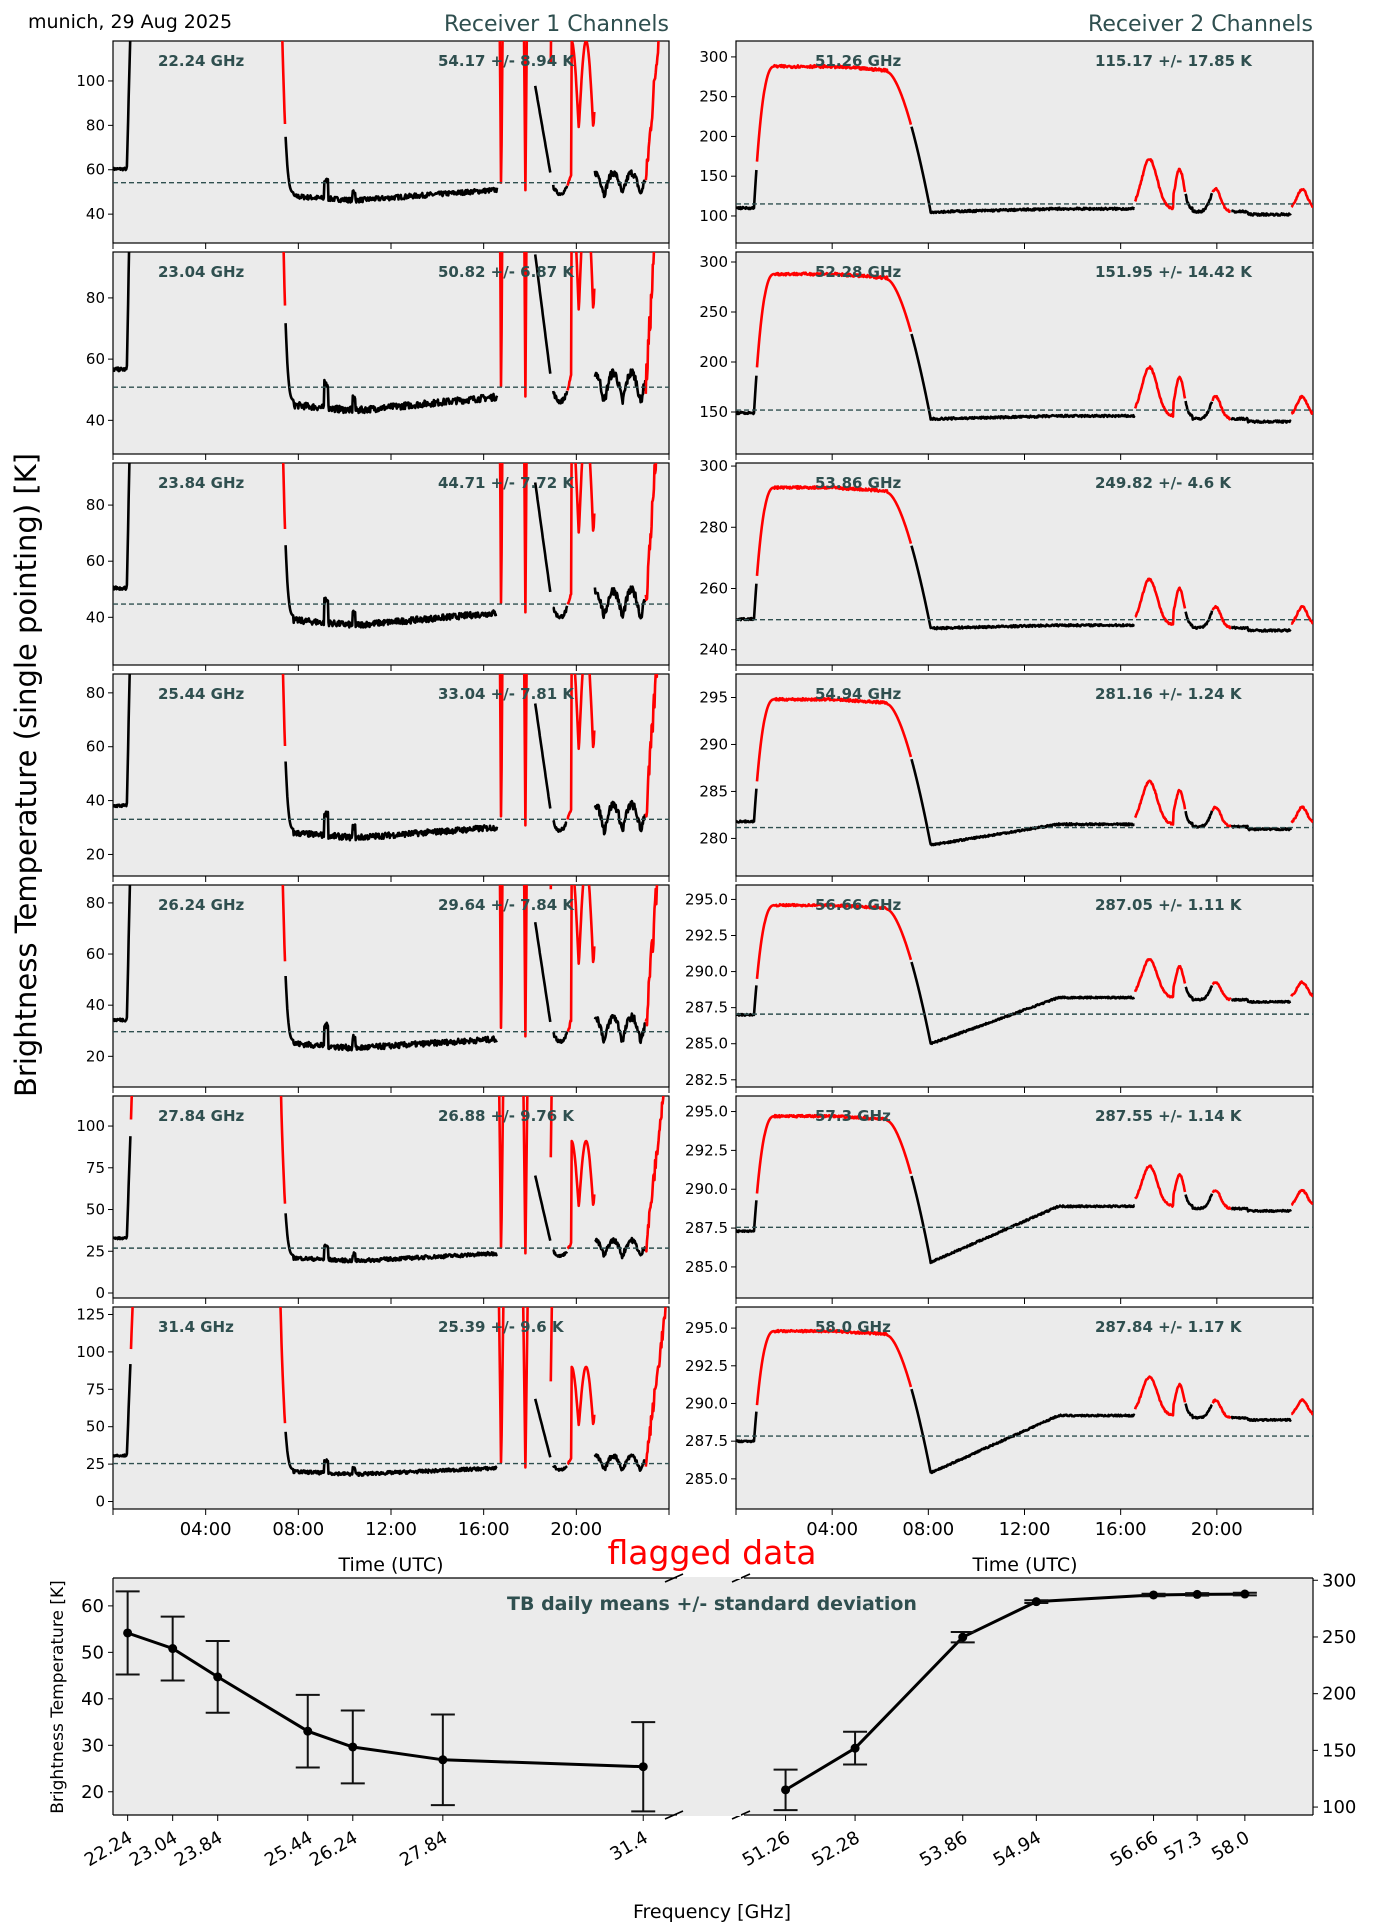  What do you see at coordinates (1174, 272) in the screenshot?
I see `mean-std-label: 151.95 +/- 14.42 K` at bounding box center [1174, 272].